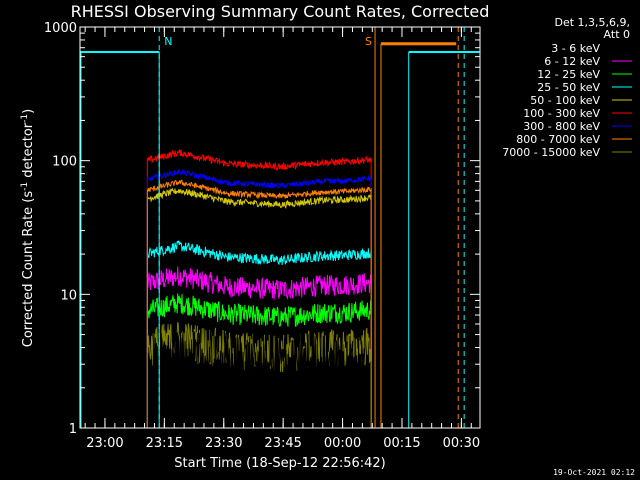  What do you see at coordinates (575, 48) in the screenshot?
I see `legend-label-0: 3 - 6 keV` at bounding box center [575, 48].